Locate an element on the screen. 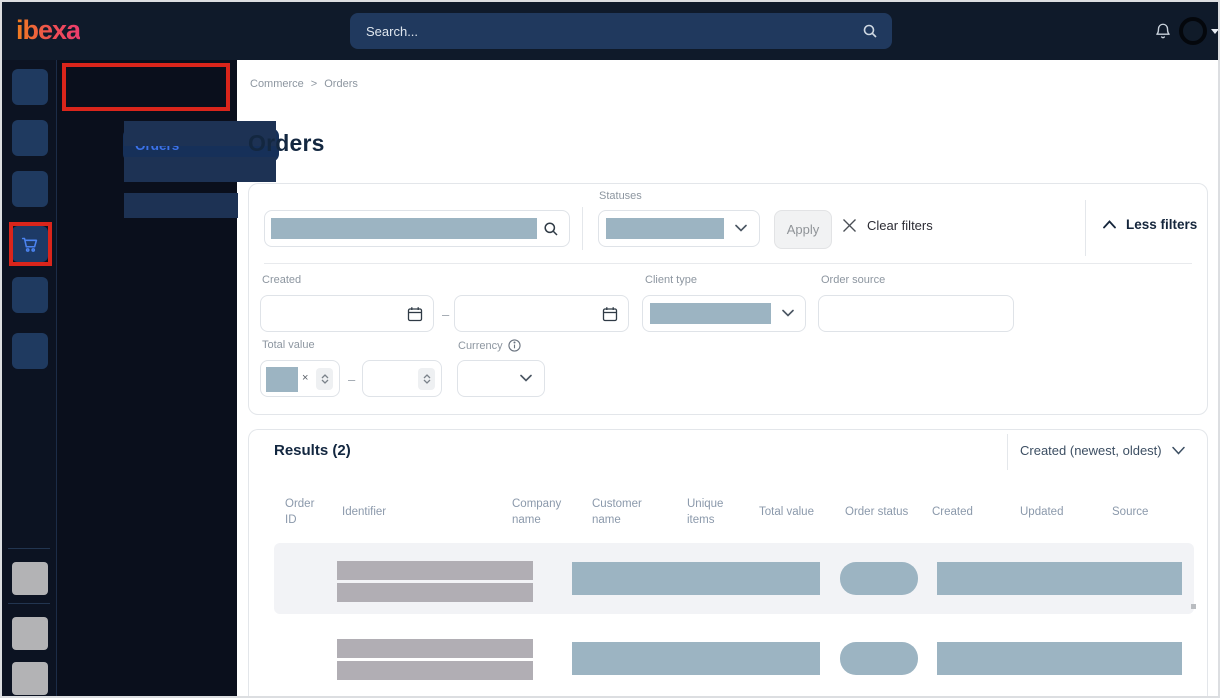 Image resolution: width=1220 pixels, height=698 pixels. filters-row-divider is located at coordinates (728, 263).